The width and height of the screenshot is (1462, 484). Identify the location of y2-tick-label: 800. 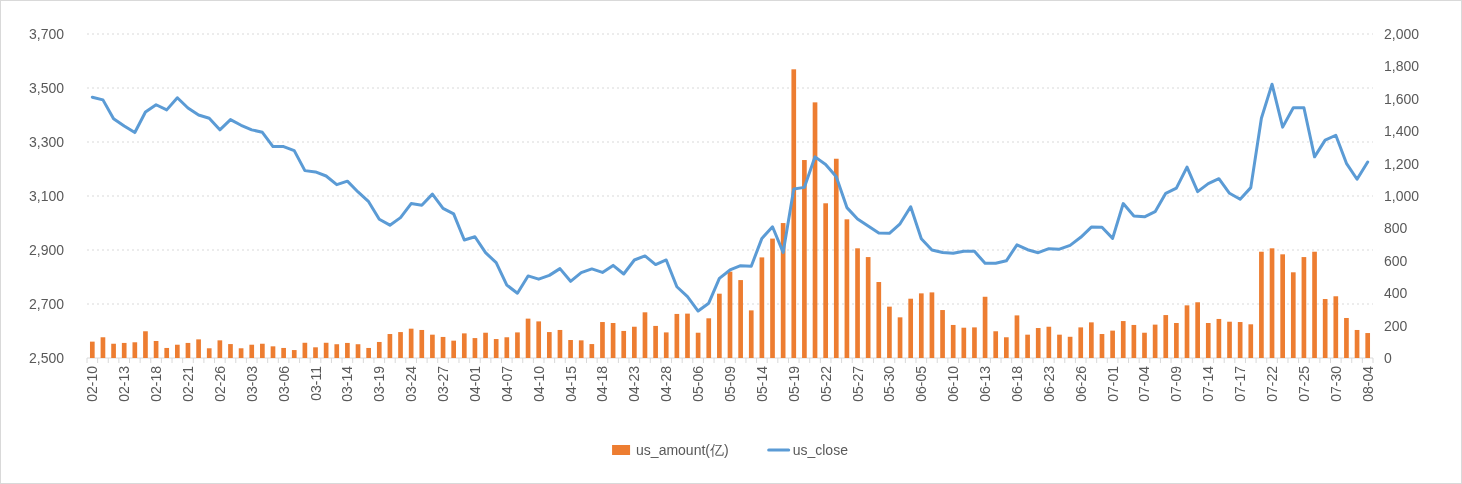
(1396, 228).